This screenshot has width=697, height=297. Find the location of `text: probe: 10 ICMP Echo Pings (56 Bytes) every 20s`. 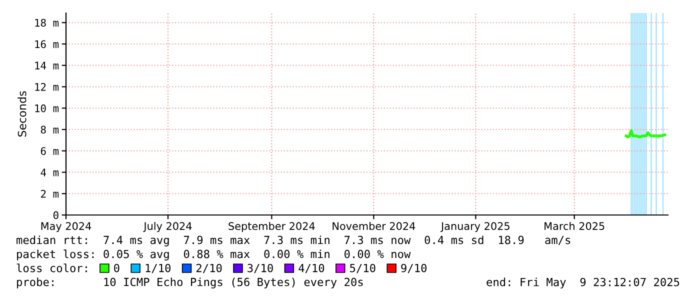

text: probe: 10 ICMP Echo Pings (56 Bytes) every 20s is located at coordinates (190, 283).